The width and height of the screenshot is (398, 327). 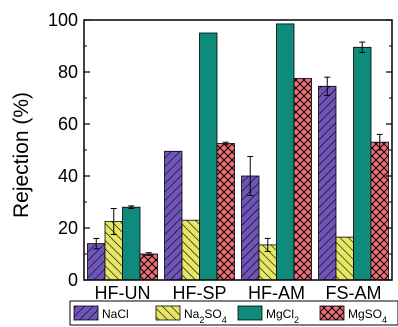 I want to click on x-category-label: FS-AM, so click(x=354, y=293).